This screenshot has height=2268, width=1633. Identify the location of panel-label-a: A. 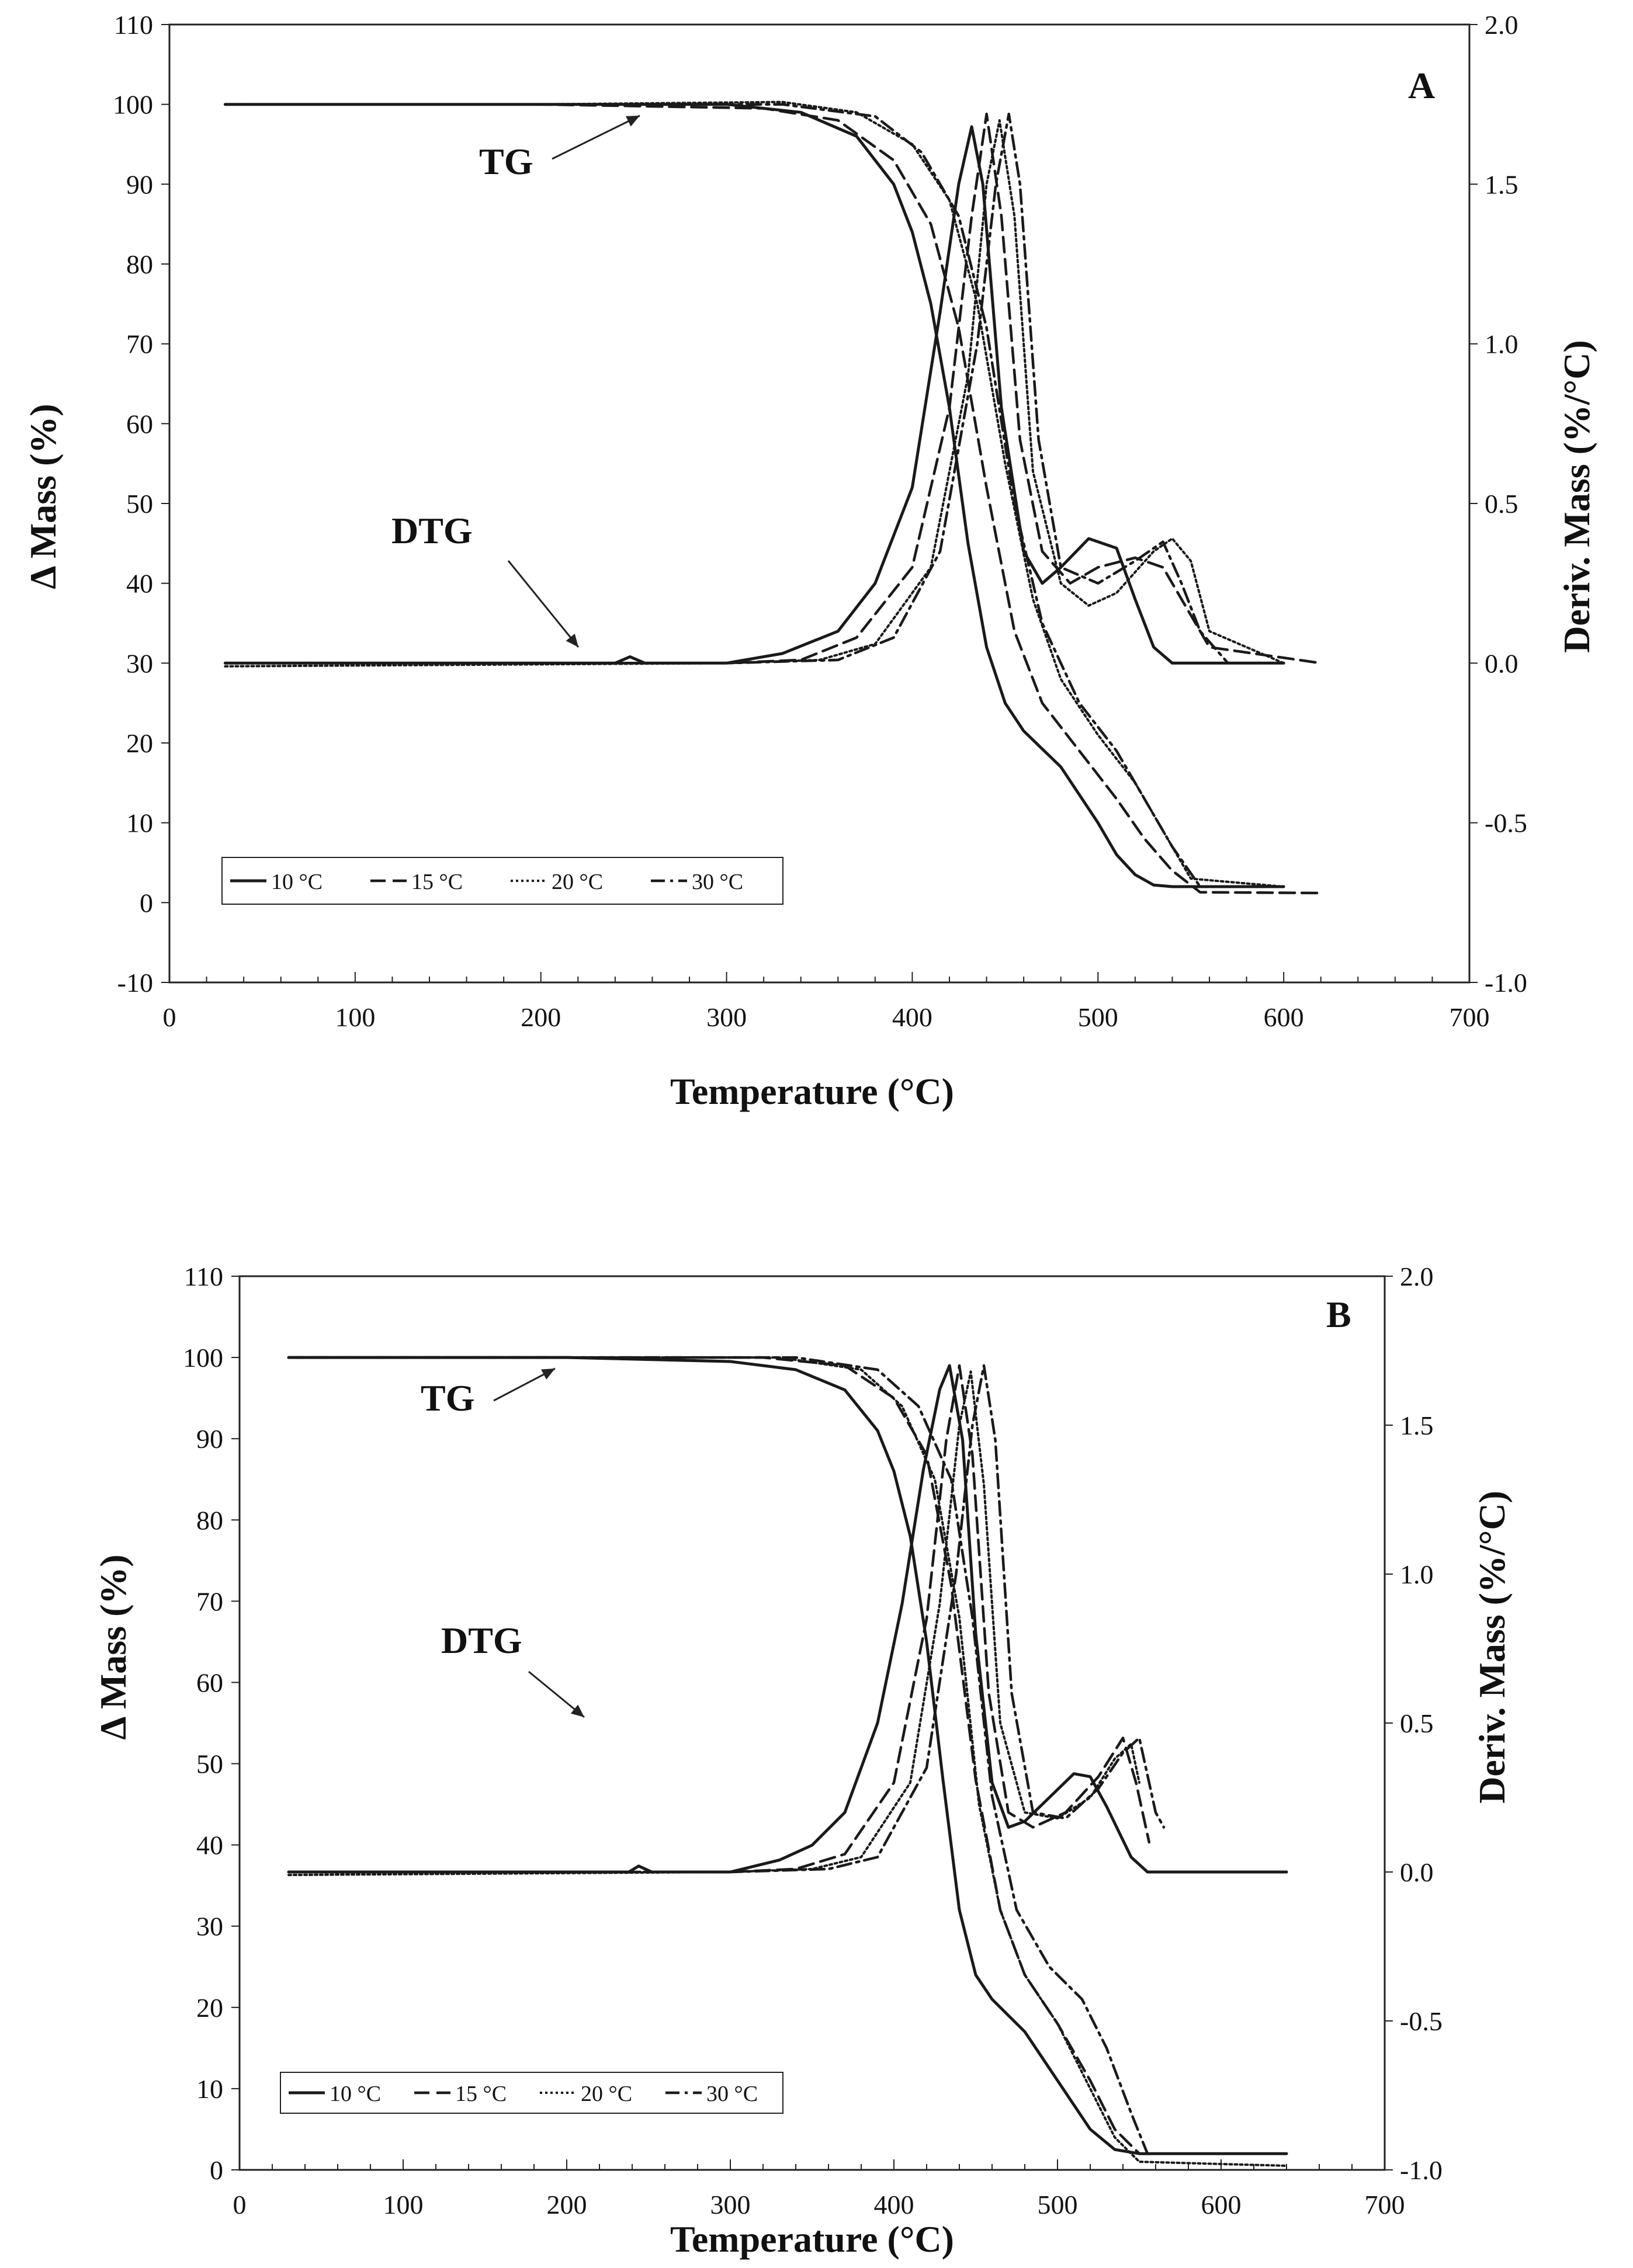
(1421, 85).